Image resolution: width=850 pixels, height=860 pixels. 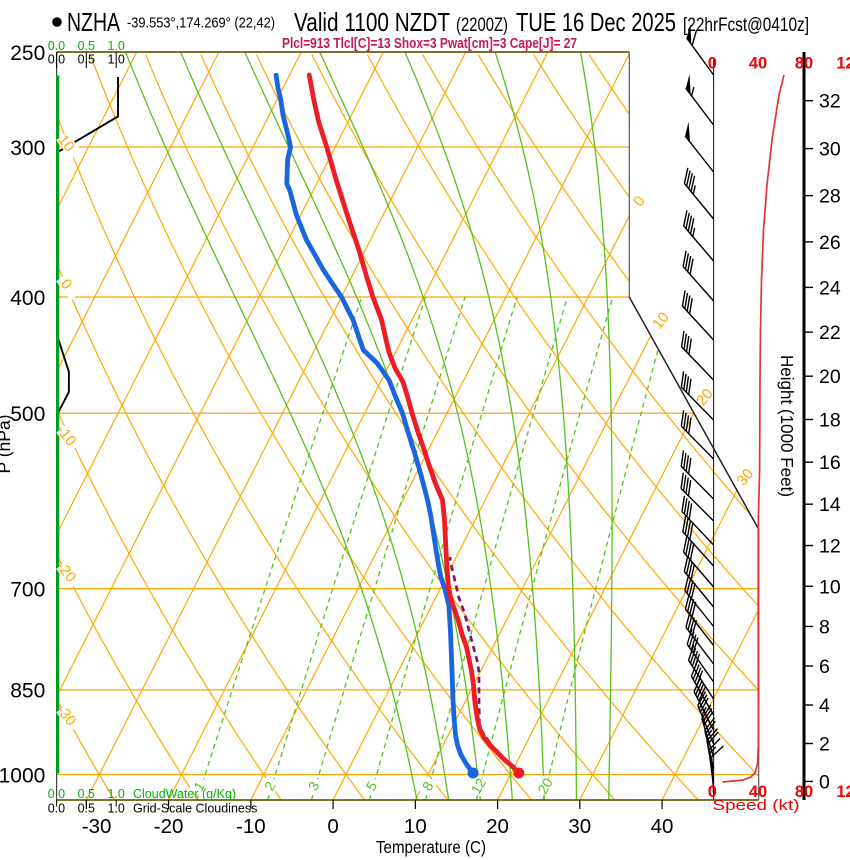 What do you see at coordinates (596, 22) in the screenshot?
I see `svg-text: TUE 16 Dec 2025` at bounding box center [596, 22].